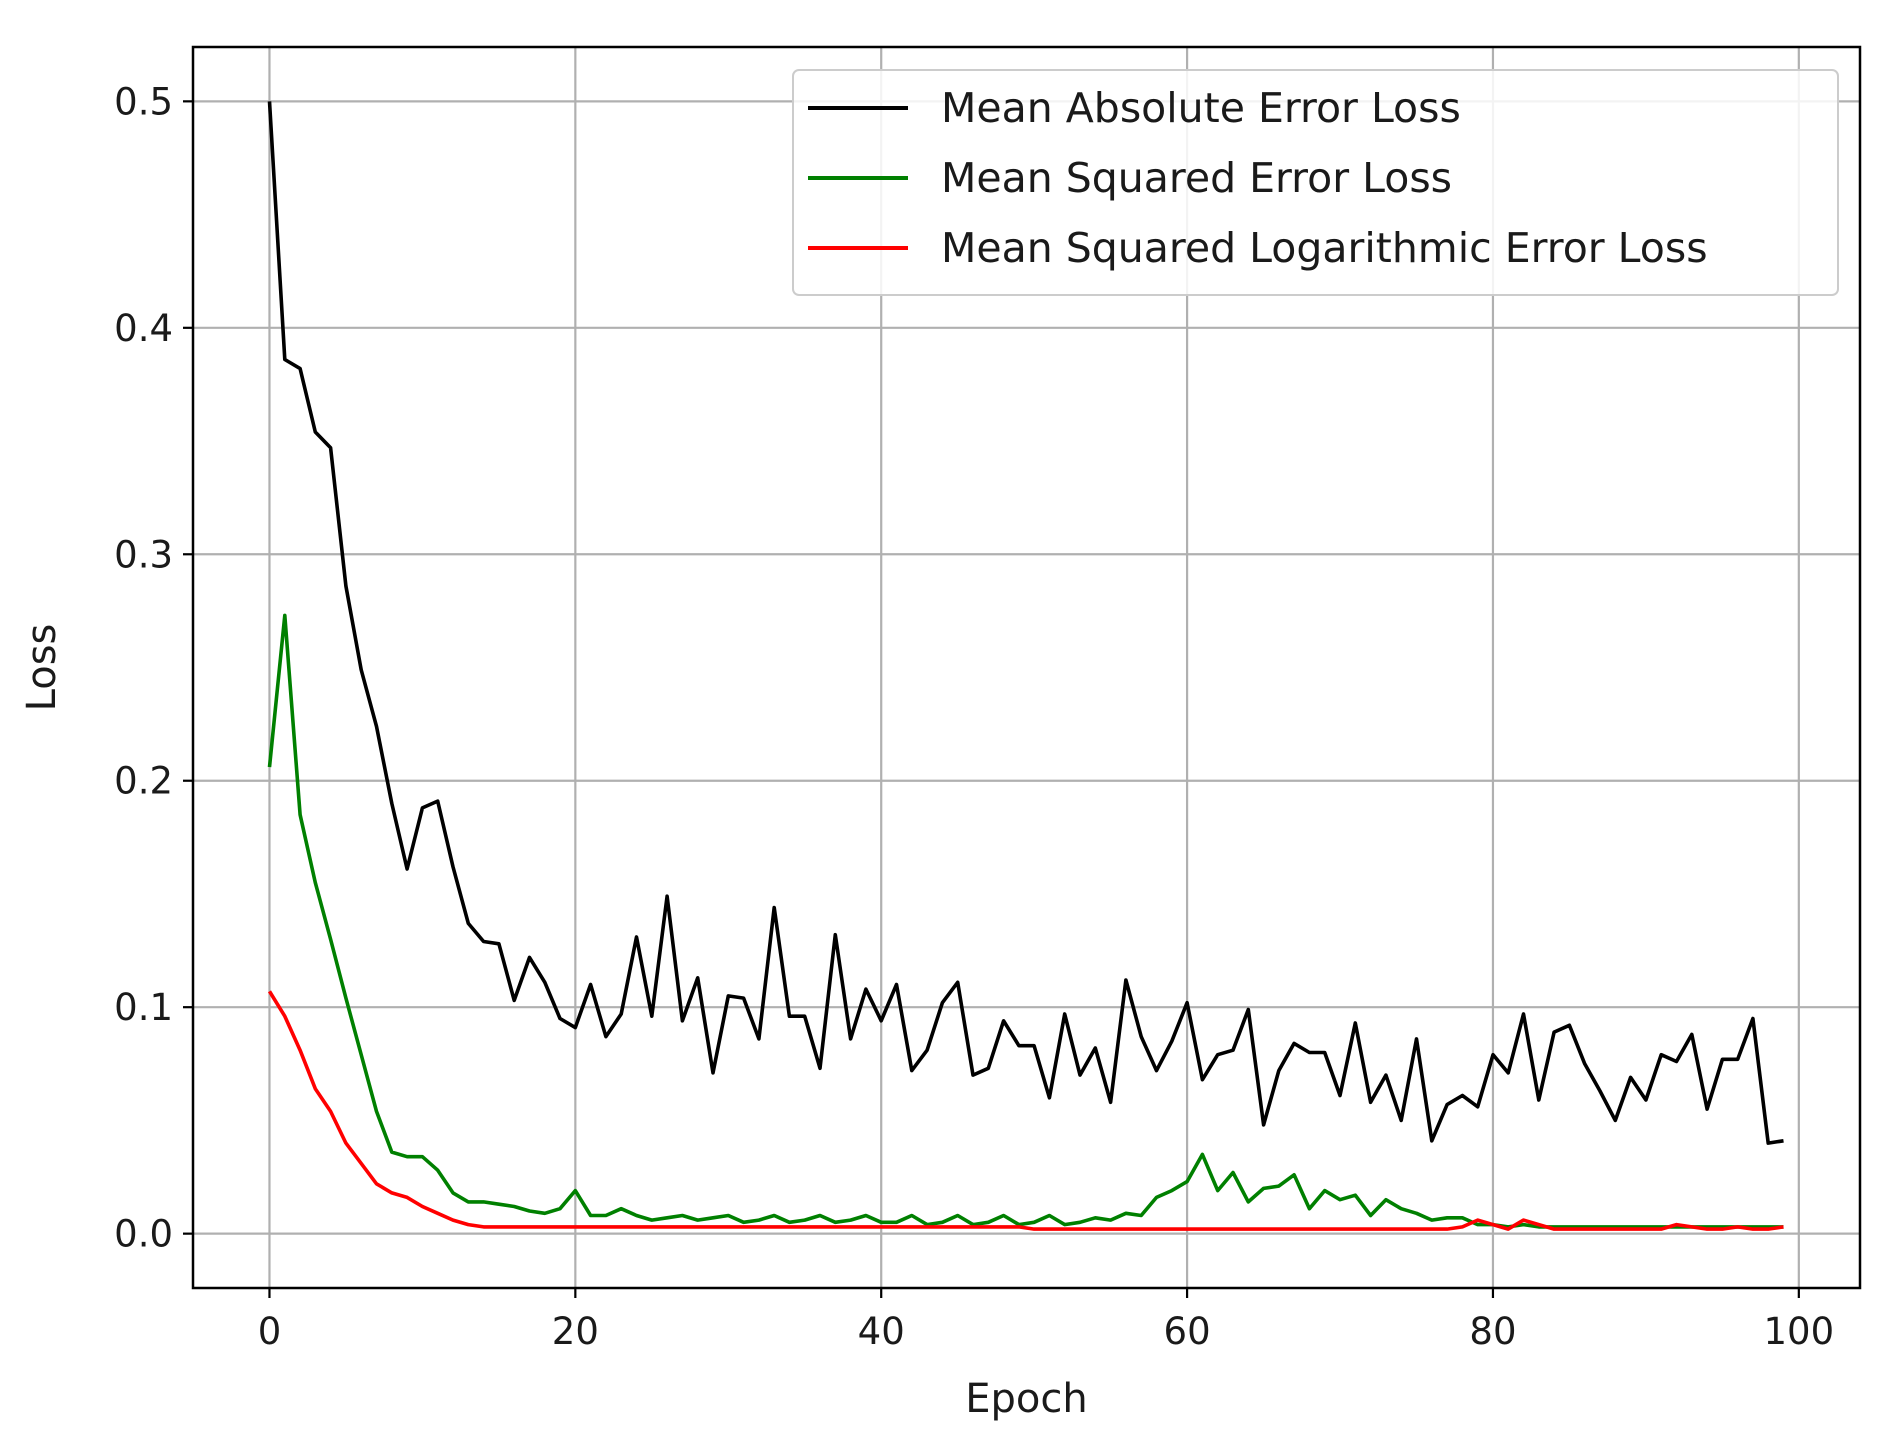 The width and height of the screenshot is (1891, 1429). What do you see at coordinates (42, 668) in the screenshot?
I see `y-axis-title: Loss` at bounding box center [42, 668].